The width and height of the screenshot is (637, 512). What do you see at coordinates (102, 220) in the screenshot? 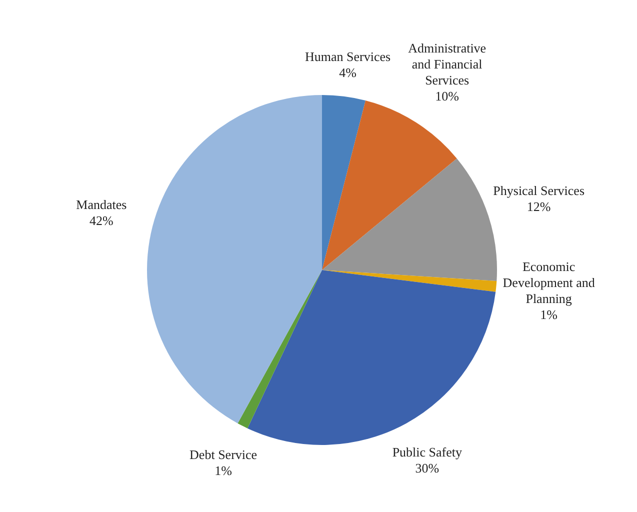
I see `data-label: 42%` at bounding box center [102, 220].